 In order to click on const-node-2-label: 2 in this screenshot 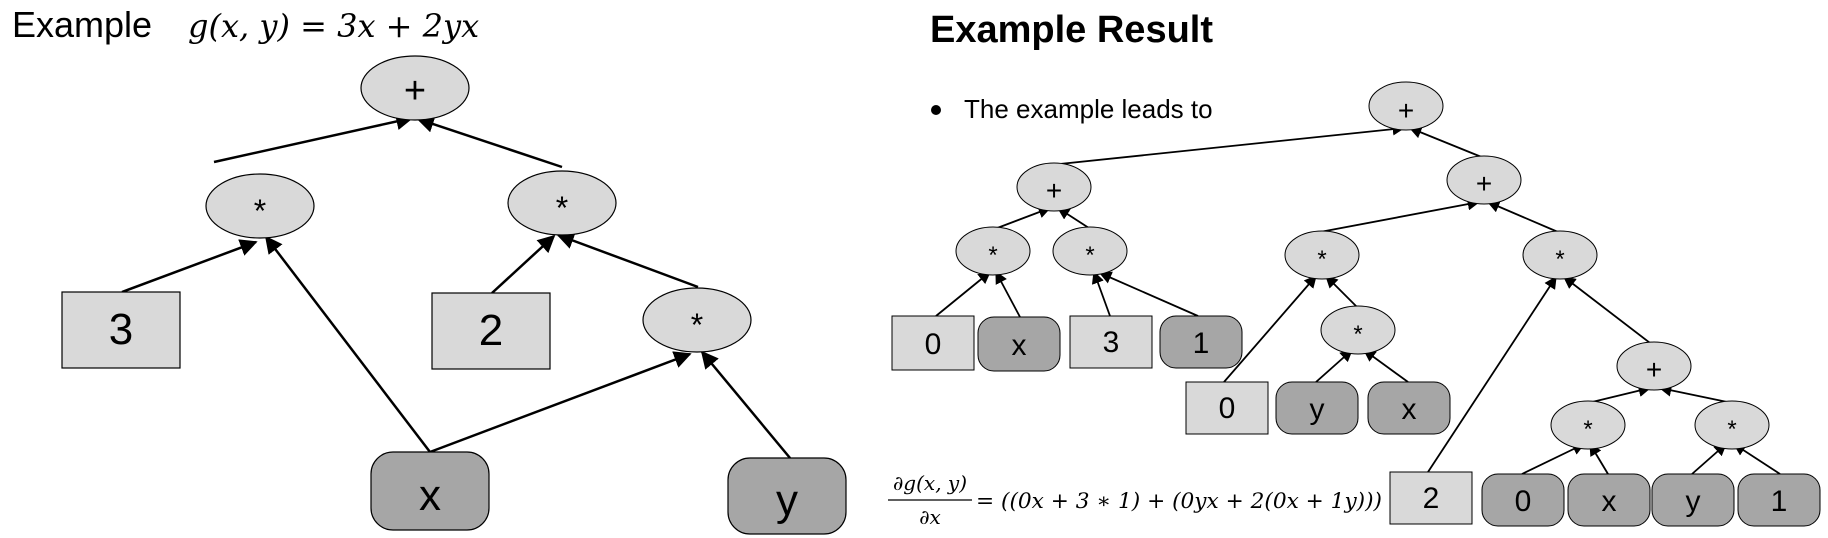, I will do `click(491, 330)`.